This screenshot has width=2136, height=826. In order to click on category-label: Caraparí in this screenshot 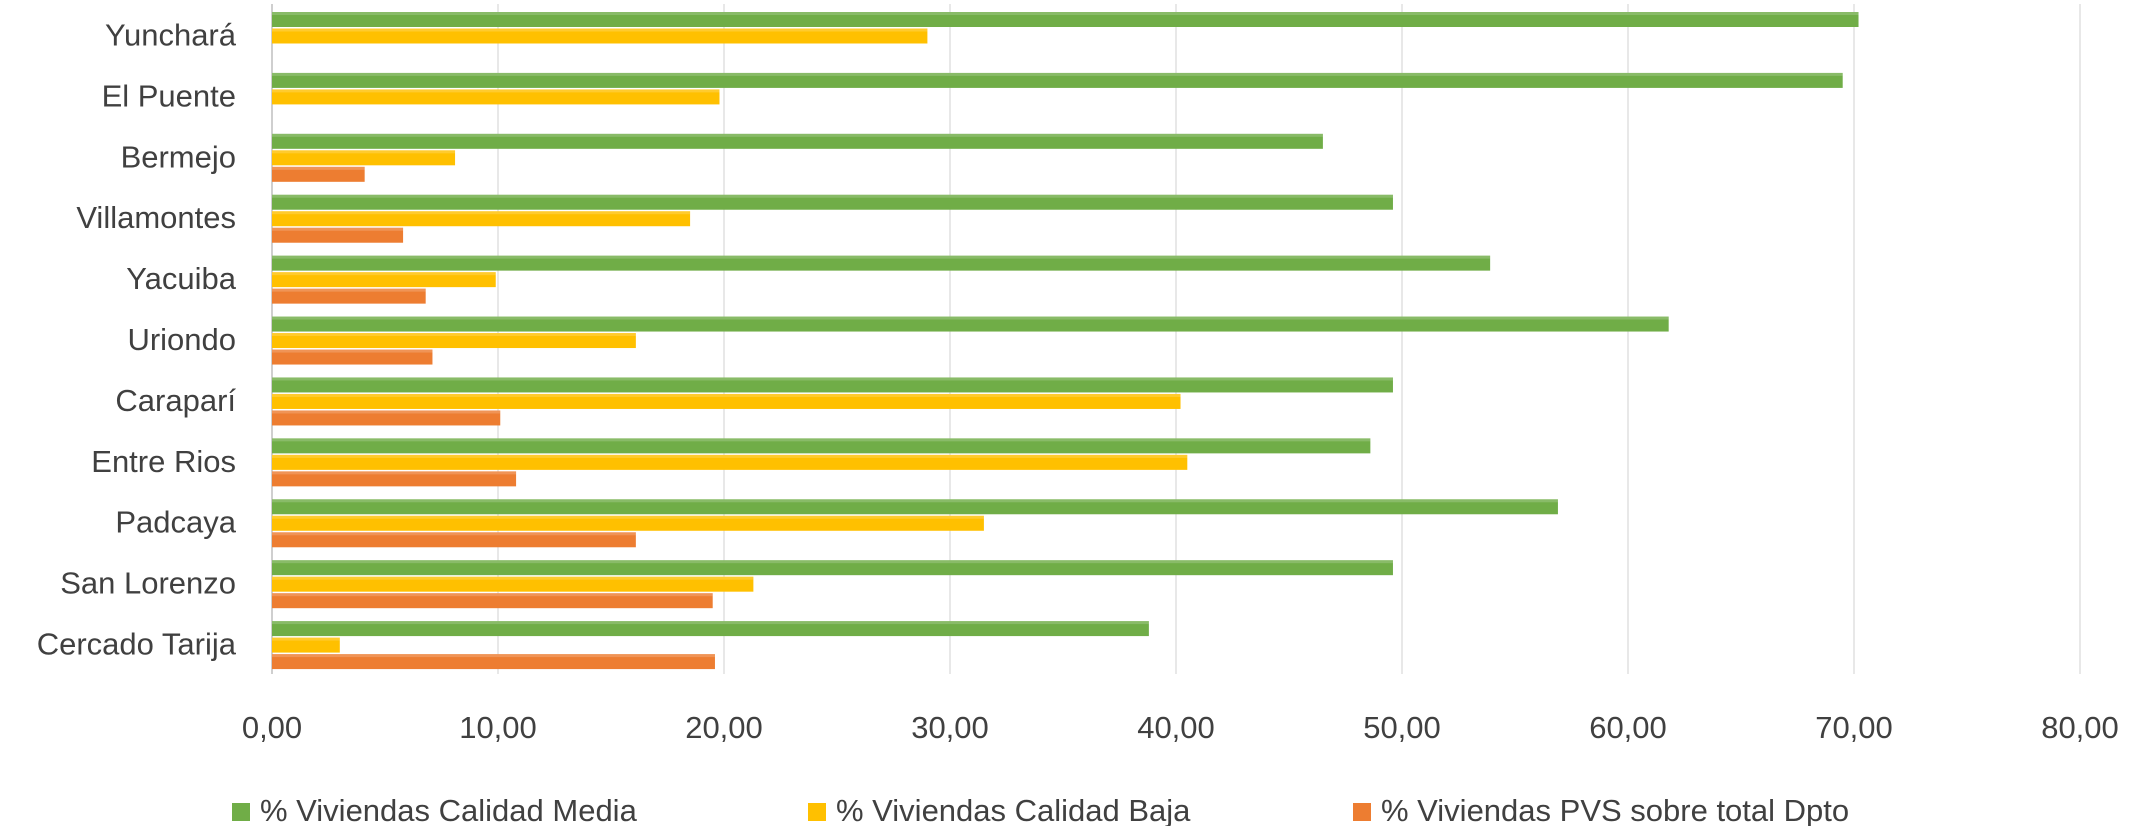, I will do `click(175, 400)`.